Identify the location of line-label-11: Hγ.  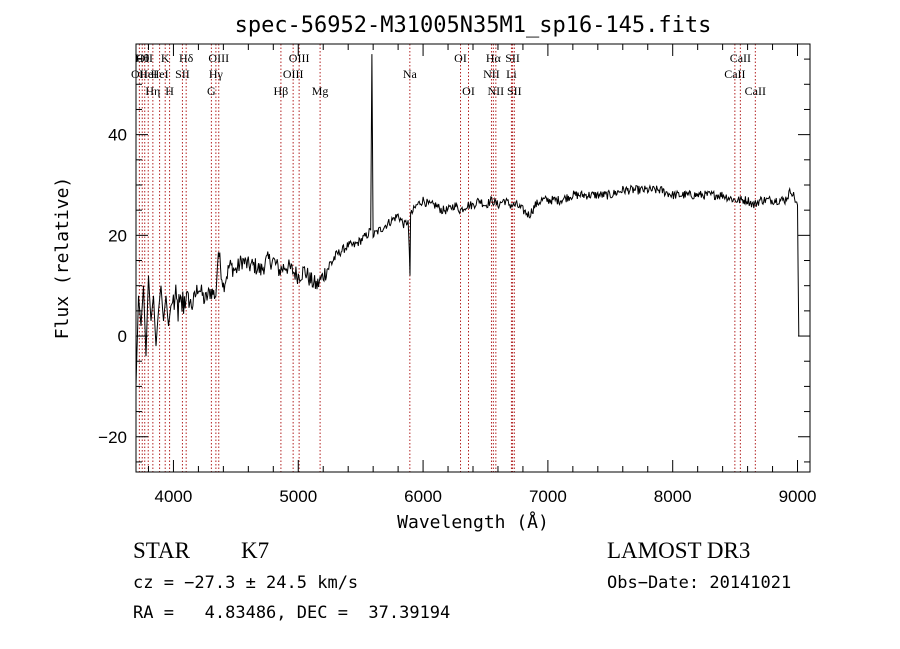
(216, 74).